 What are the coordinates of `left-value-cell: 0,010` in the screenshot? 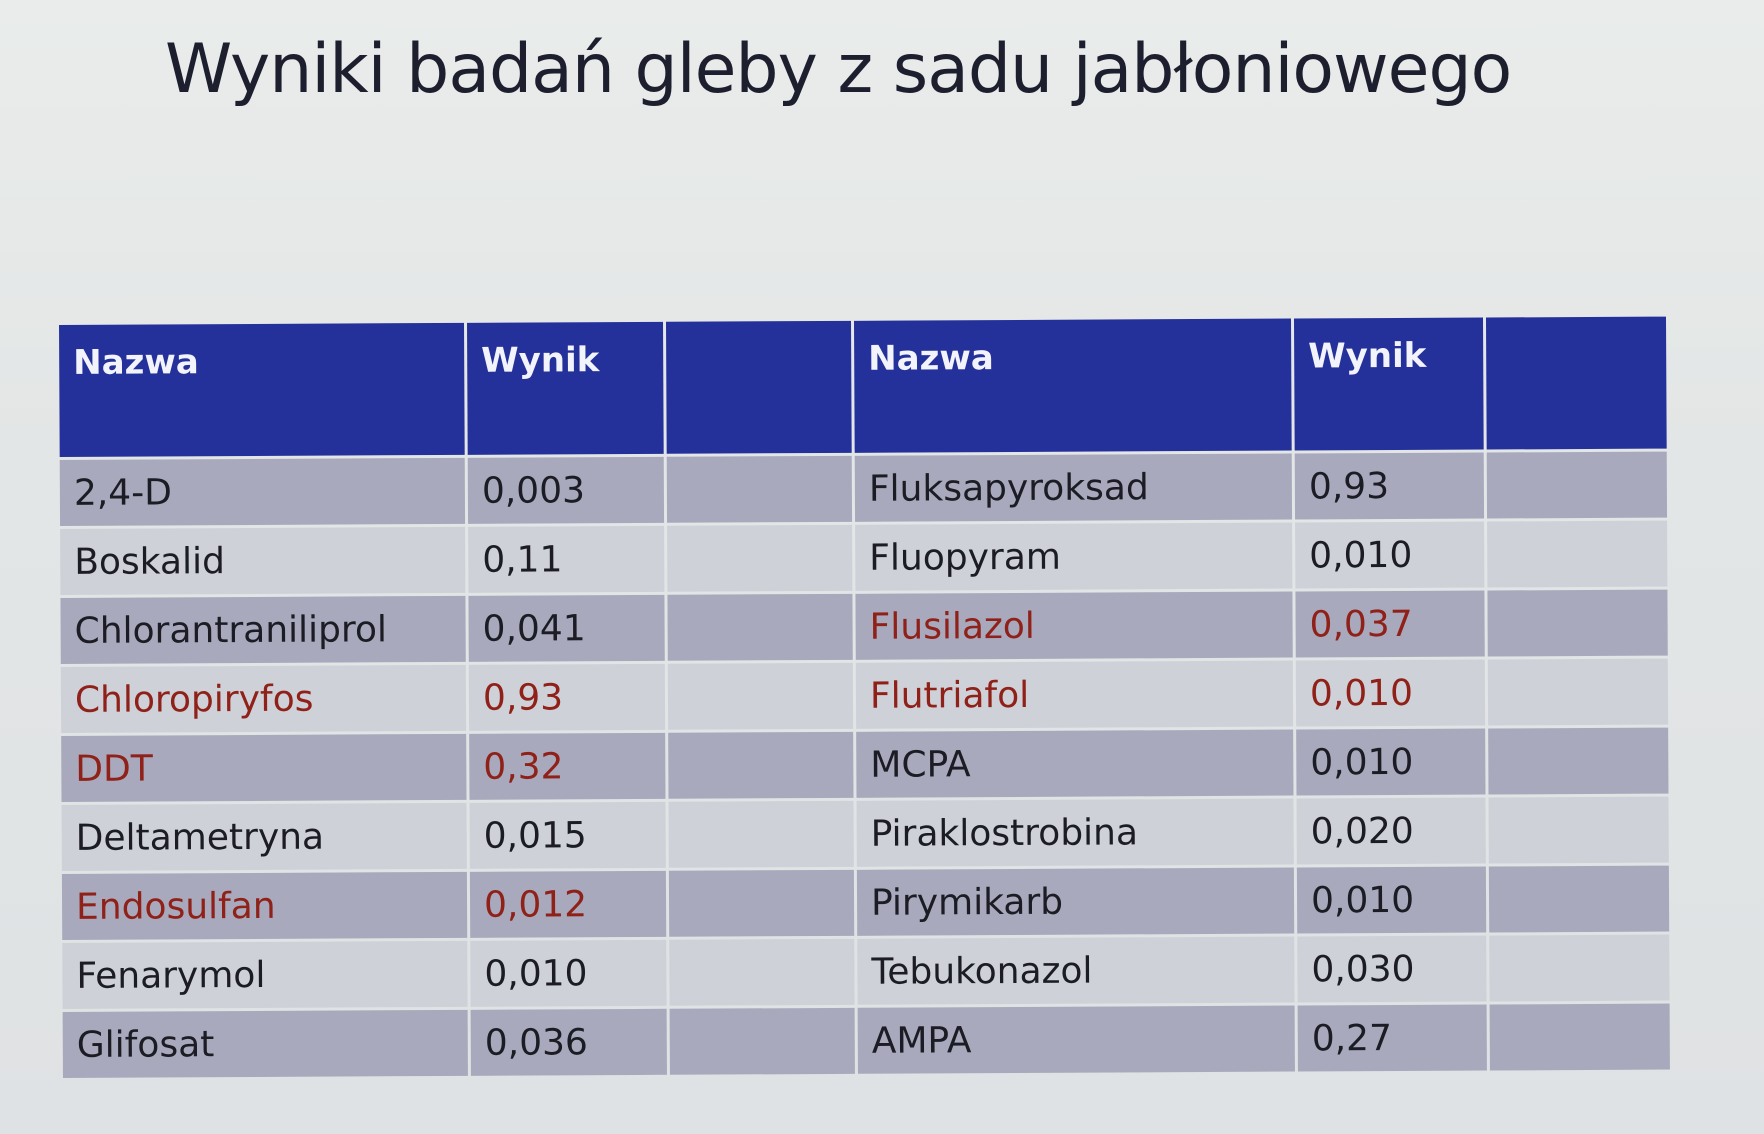 It's located at (568, 973).